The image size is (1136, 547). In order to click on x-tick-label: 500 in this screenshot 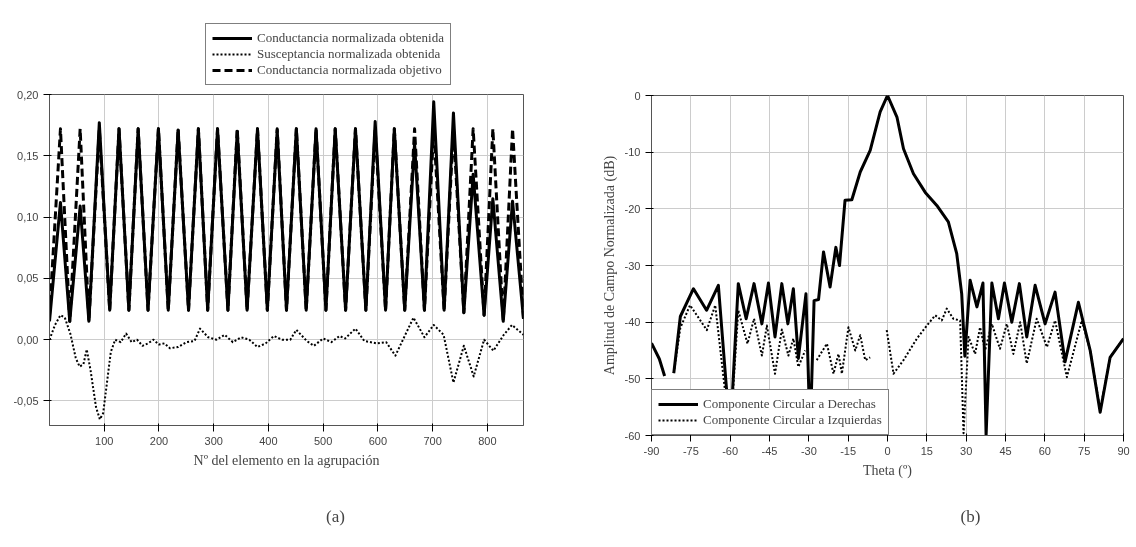, I will do `click(323, 440)`.